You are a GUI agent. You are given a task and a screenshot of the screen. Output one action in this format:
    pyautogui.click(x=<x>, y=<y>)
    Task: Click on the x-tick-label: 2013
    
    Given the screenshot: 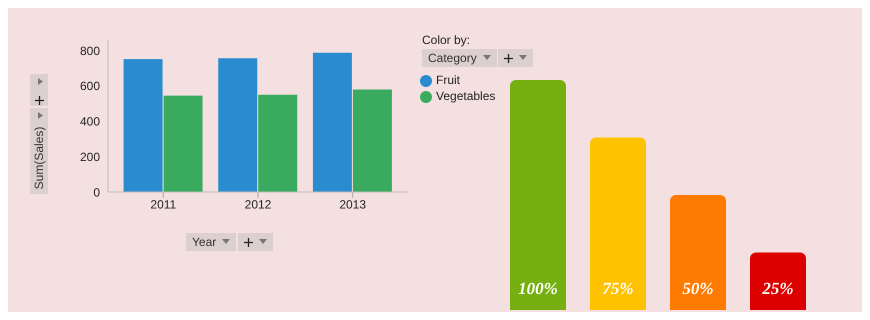 What is the action you would take?
    pyautogui.click(x=352, y=205)
    